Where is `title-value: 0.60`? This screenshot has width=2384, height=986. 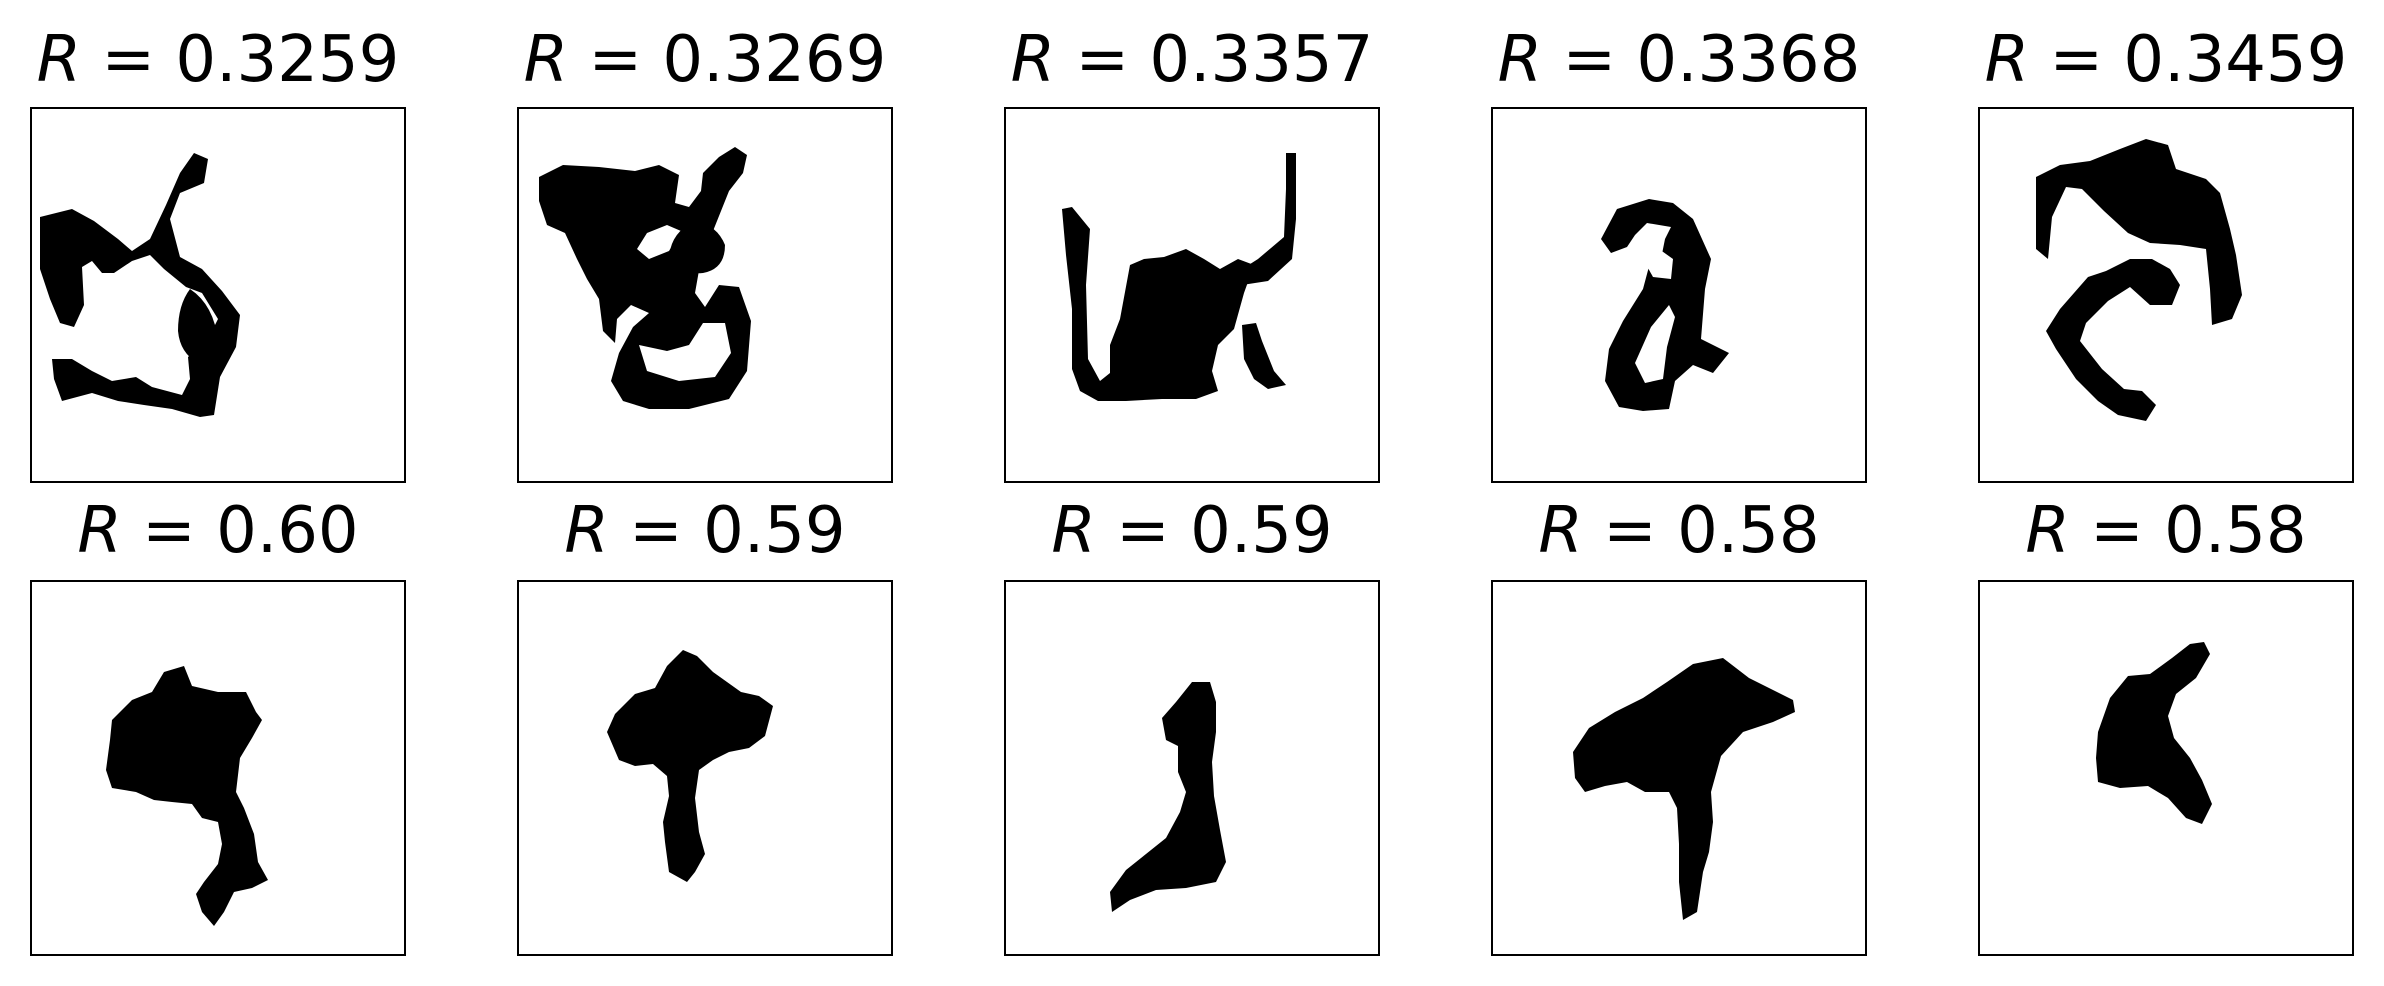 title-value: 0.60 is located at coordinates (287, 531).